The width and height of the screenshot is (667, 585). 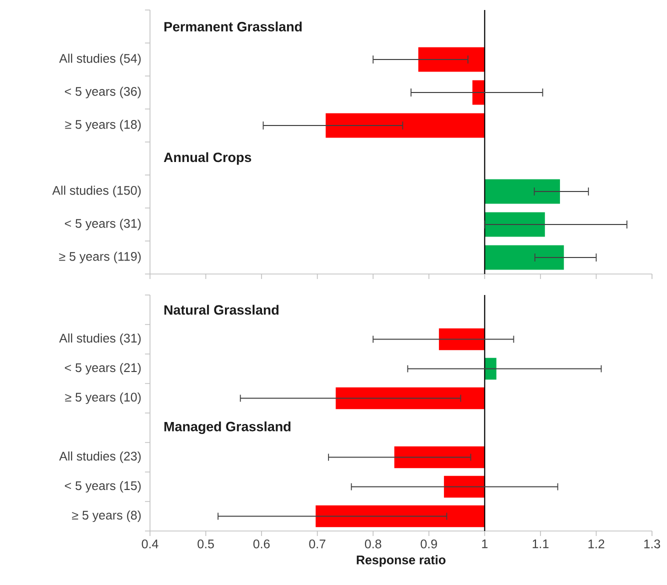 I want to click on y-tick-label: ≥ 5 years (8), so click(x=106, y=516).